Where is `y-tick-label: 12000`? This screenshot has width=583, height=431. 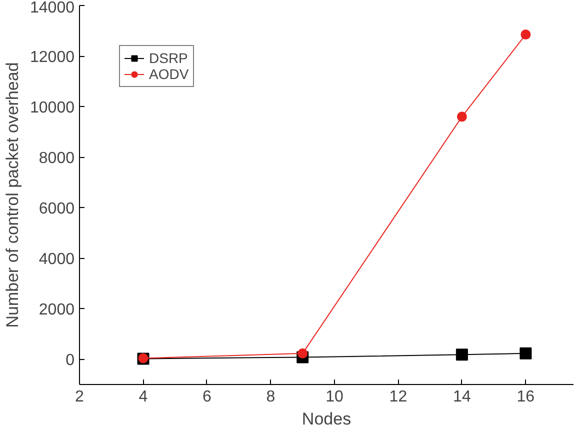
y-tick-label: 12000 is located at coordinates (52, 57).